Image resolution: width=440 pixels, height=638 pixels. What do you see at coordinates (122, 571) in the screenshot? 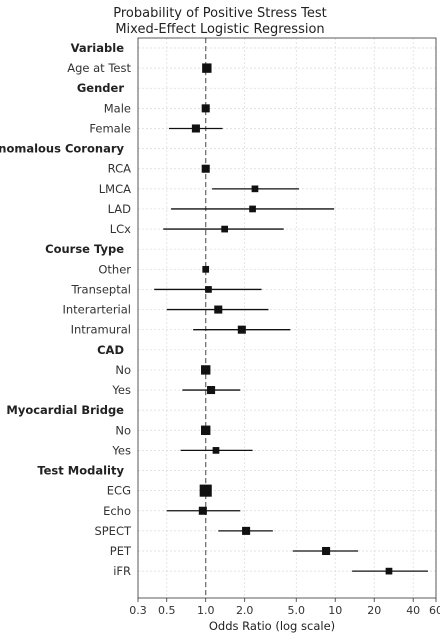
I see `row-label: iFR` at bounding box center [122, 571].